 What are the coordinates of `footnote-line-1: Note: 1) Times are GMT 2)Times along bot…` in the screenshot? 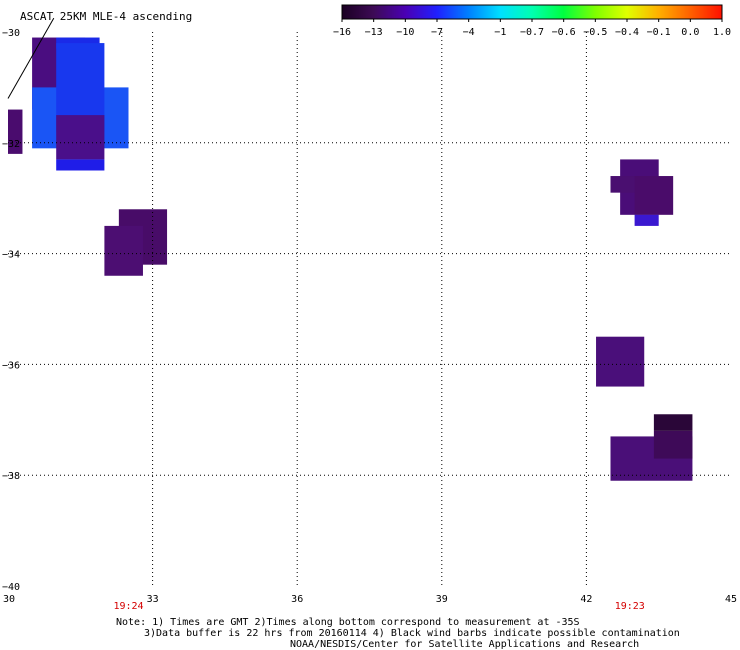 It's located at (348, 622).